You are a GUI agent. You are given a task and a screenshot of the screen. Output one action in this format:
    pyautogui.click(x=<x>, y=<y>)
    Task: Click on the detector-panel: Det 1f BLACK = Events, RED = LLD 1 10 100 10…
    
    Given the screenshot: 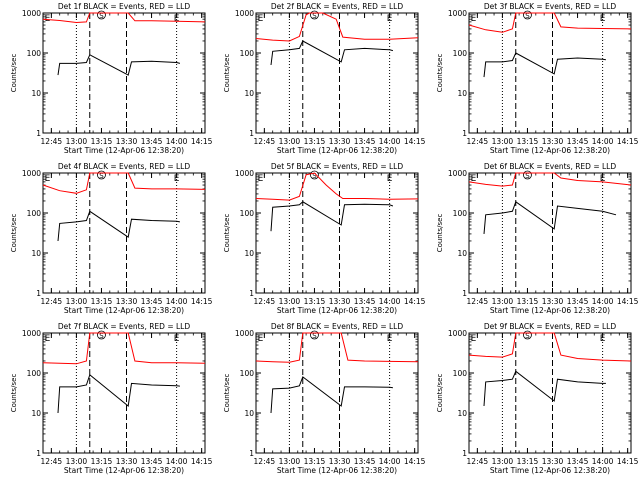 What is the action you would take?
    pyautogui.click(x=111, y=78)
    